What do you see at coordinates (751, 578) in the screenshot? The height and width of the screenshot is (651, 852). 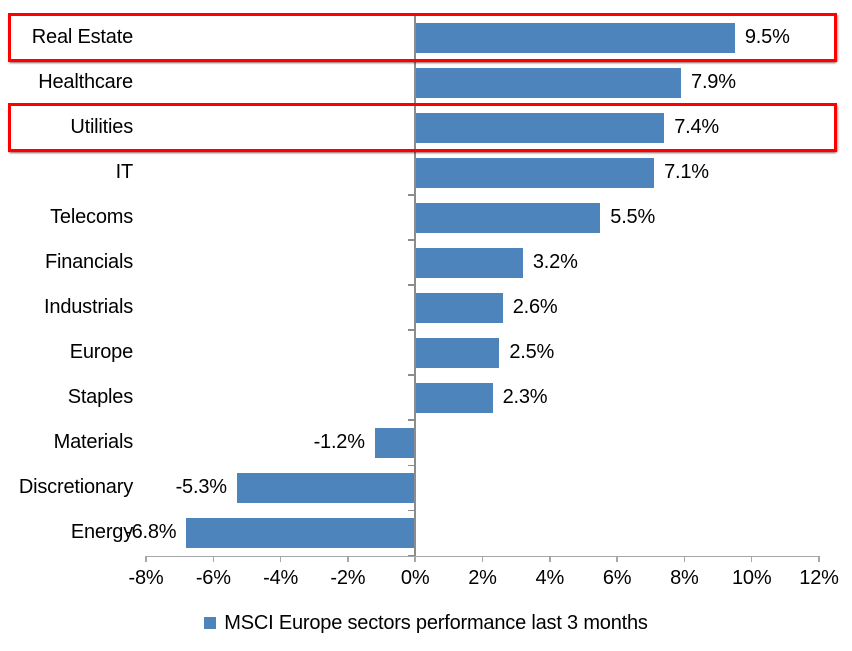 I see `value-axis-tick-label-10-: 10%` at bounding box center [751, 578].